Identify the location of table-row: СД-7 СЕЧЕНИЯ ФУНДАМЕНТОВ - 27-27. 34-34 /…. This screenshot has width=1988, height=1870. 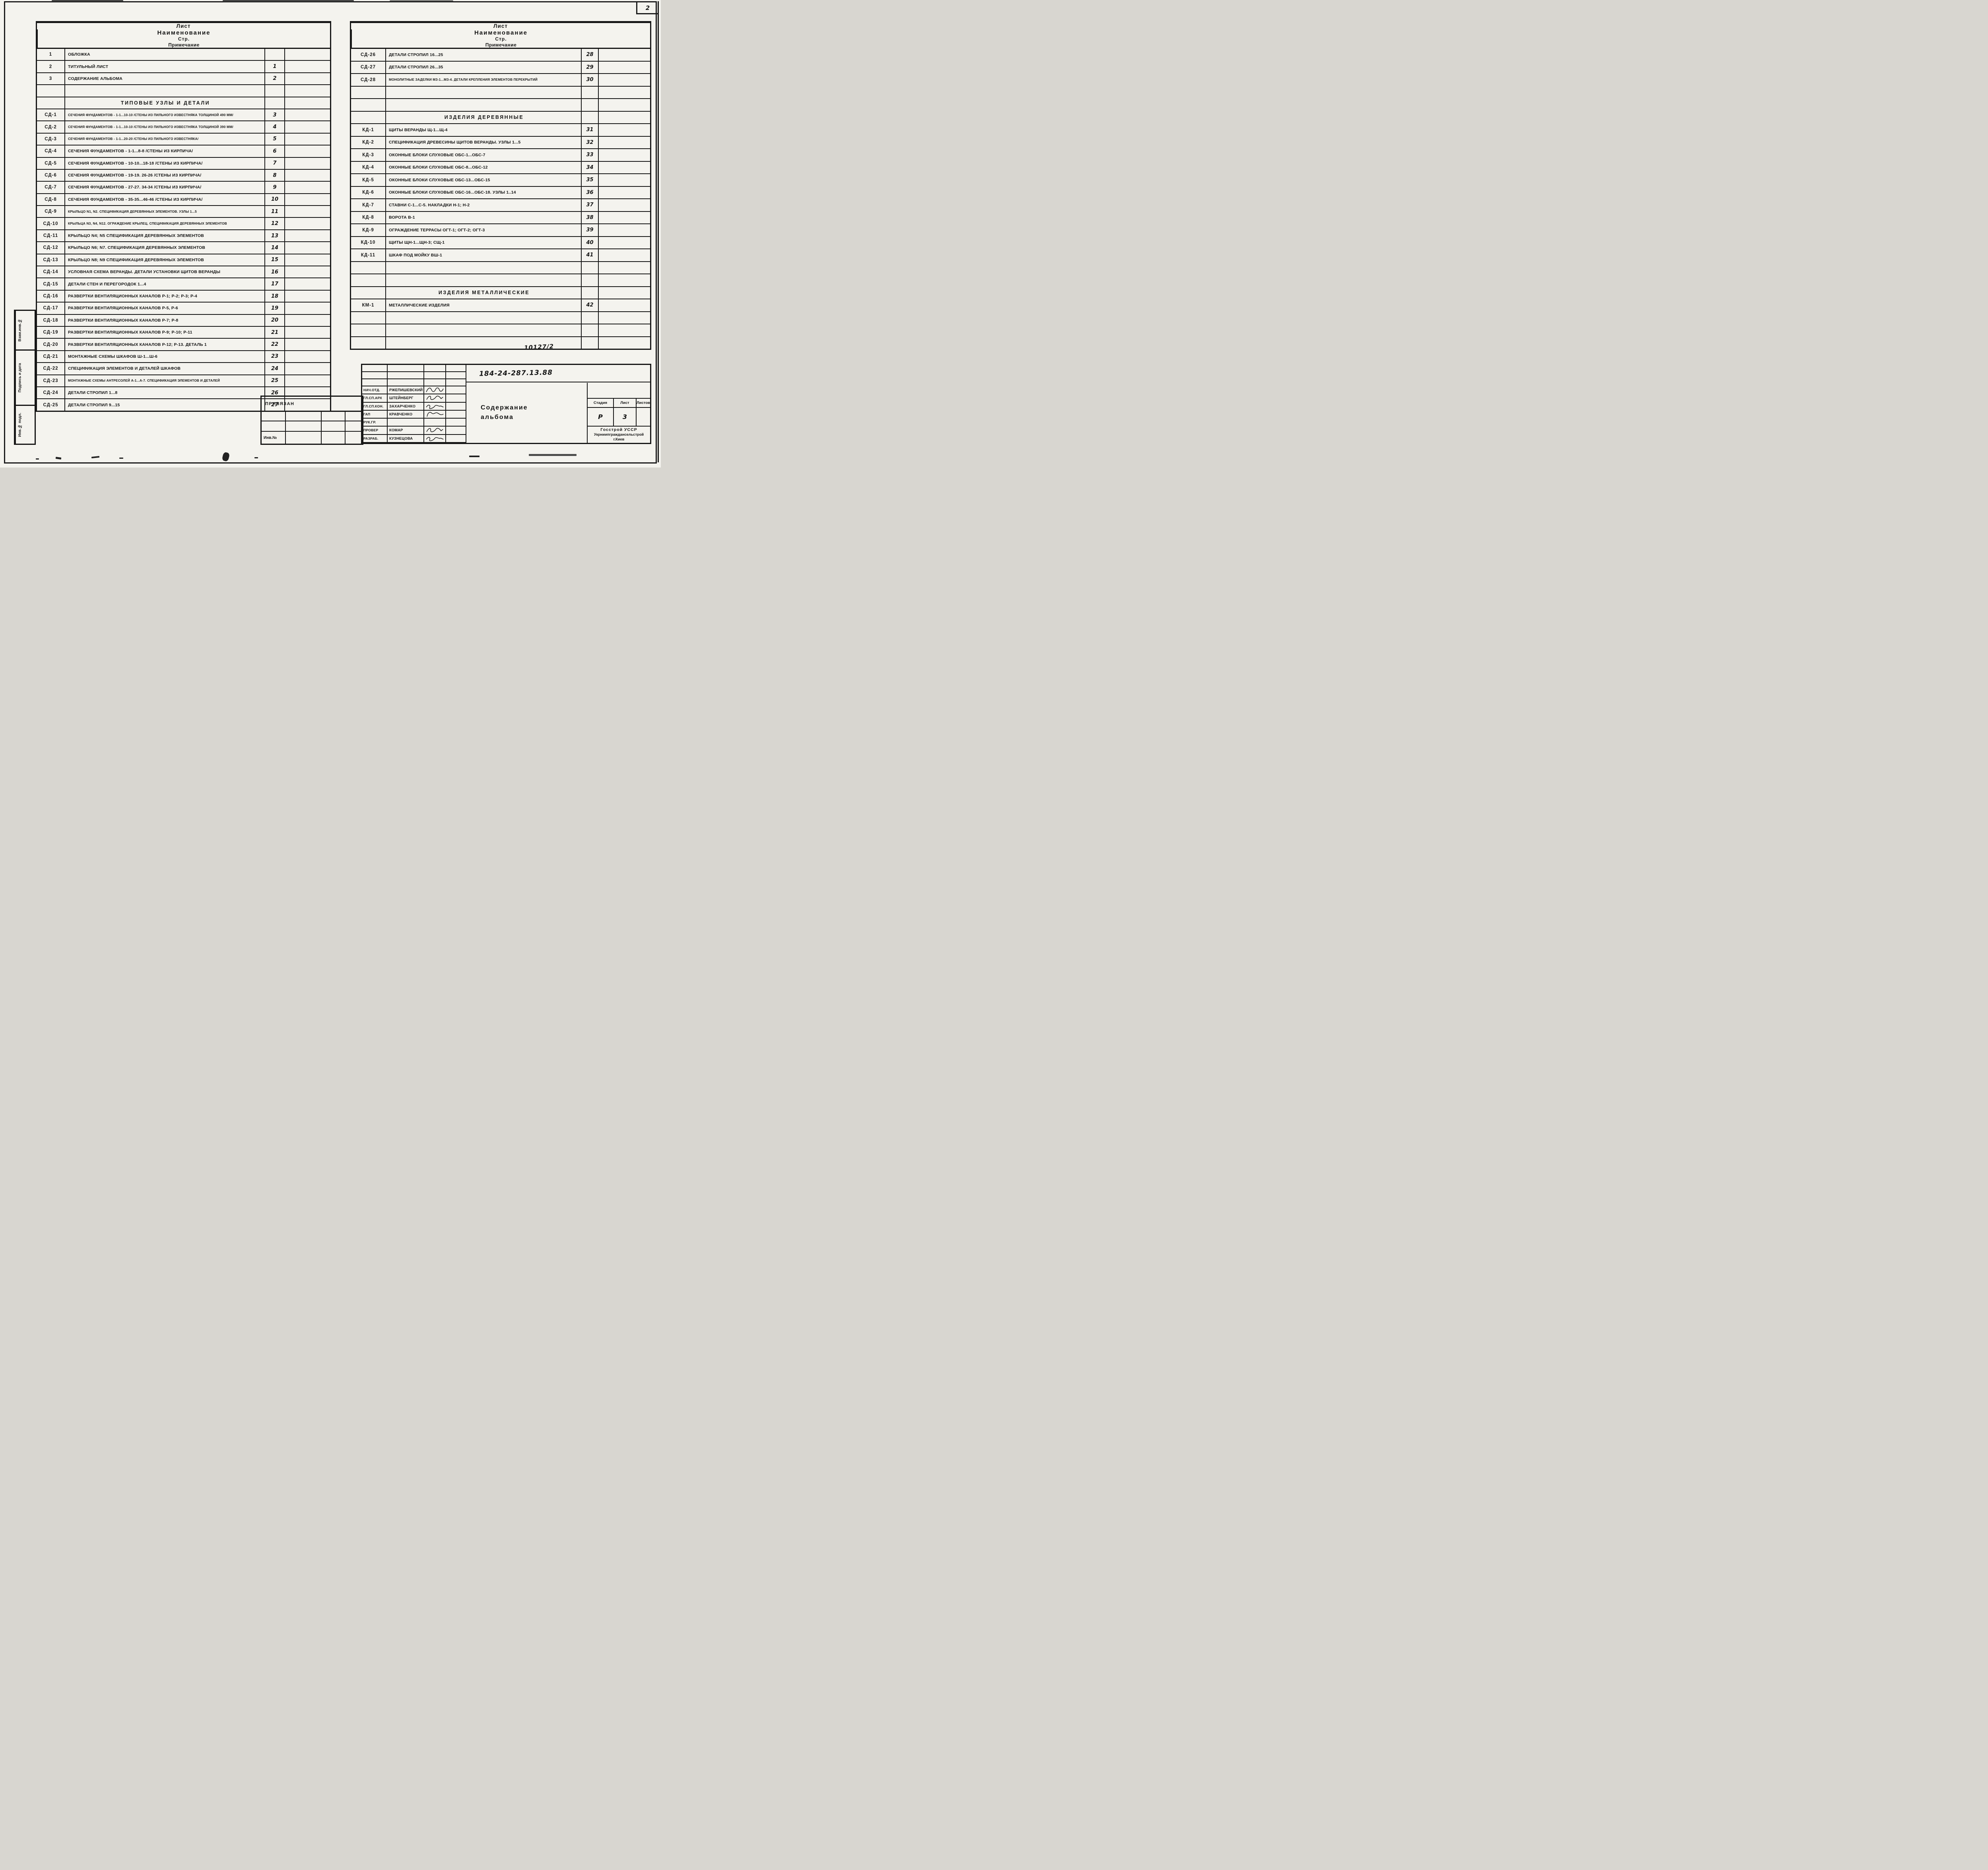
(183, 187).